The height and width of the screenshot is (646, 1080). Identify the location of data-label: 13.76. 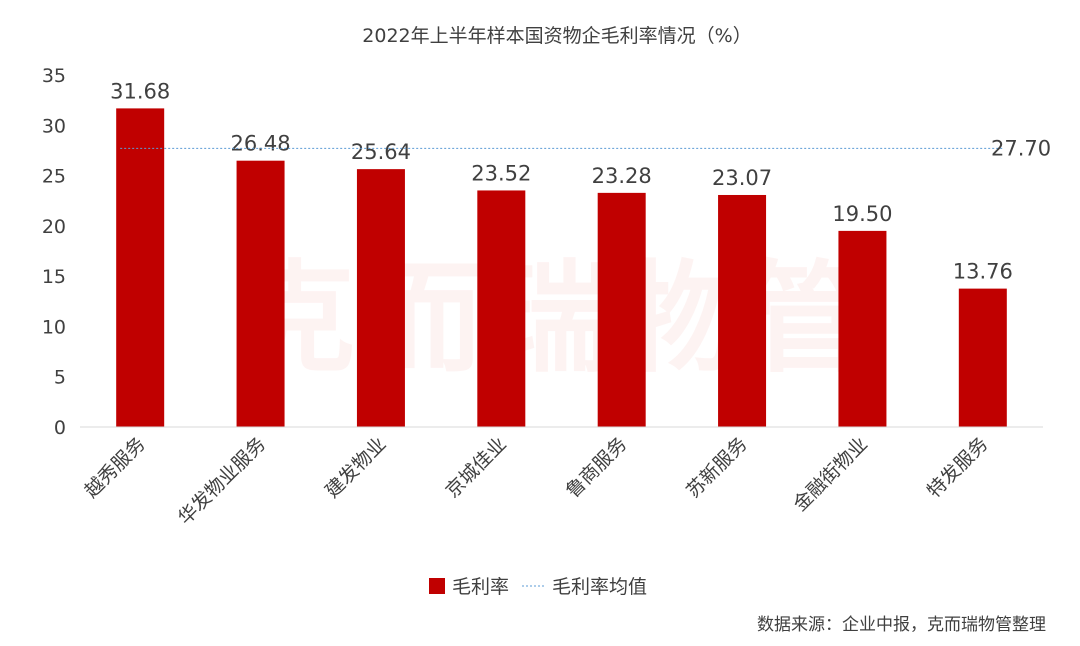
(983, 272).